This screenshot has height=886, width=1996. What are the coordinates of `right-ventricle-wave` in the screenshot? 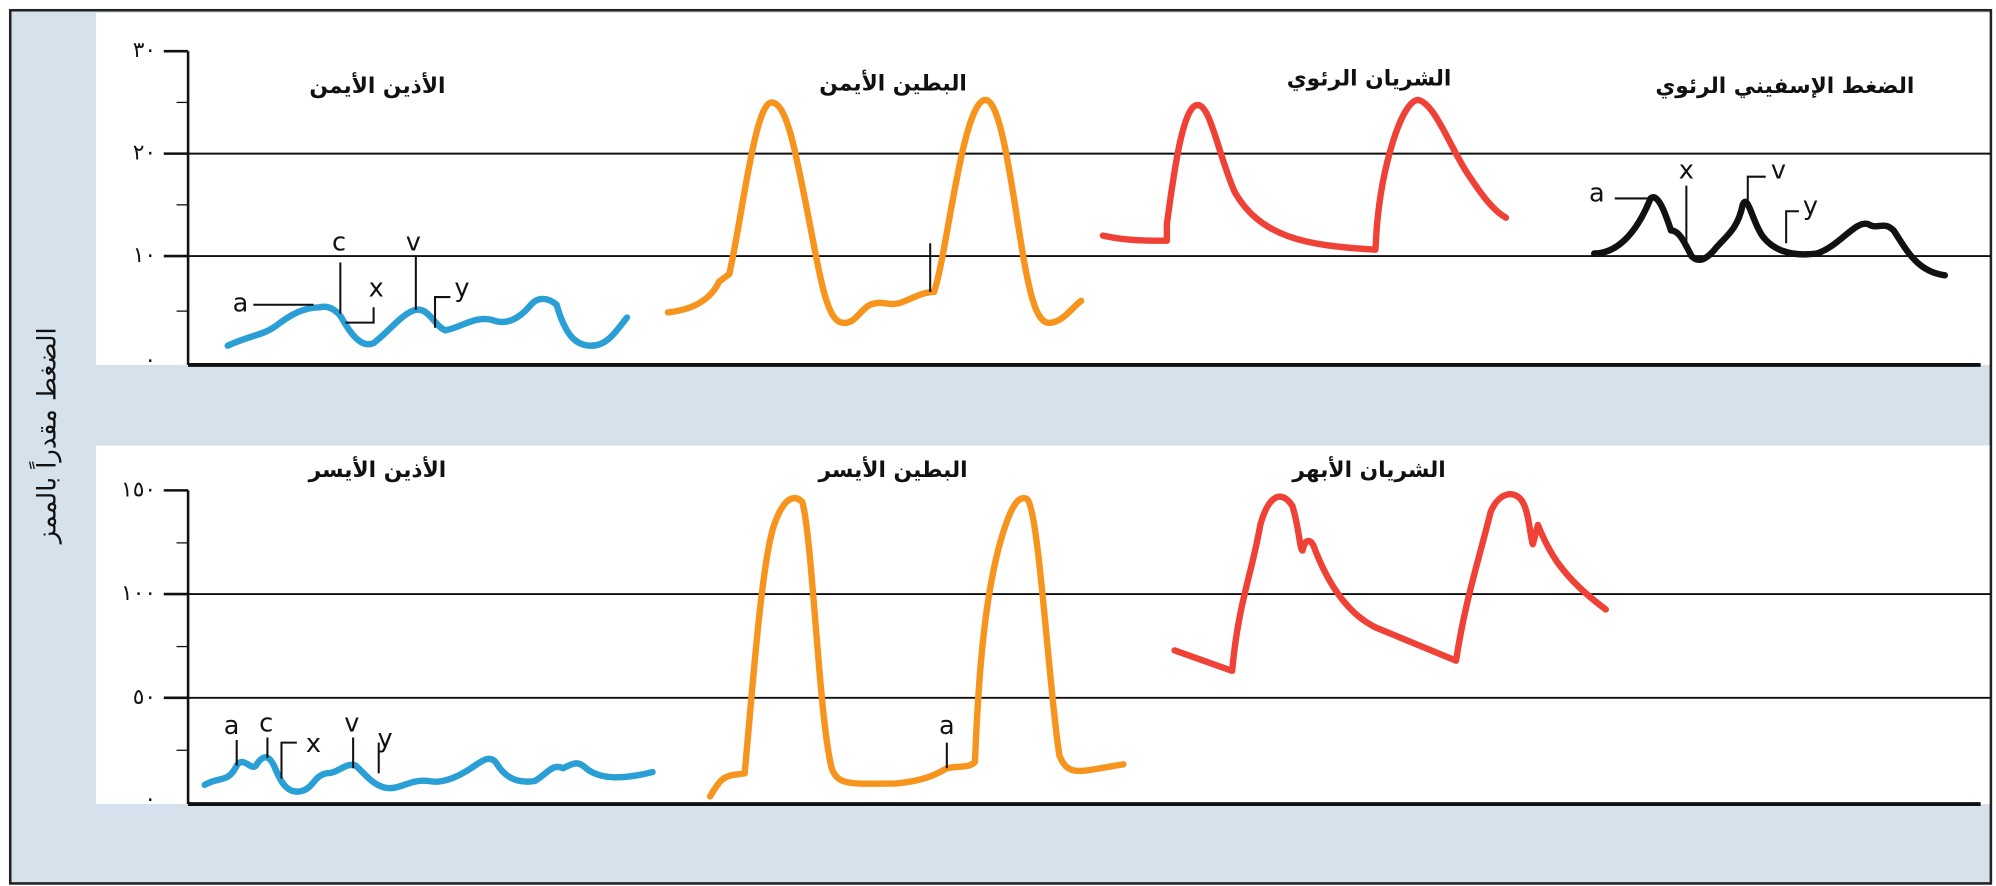 It's located at (874, 211).